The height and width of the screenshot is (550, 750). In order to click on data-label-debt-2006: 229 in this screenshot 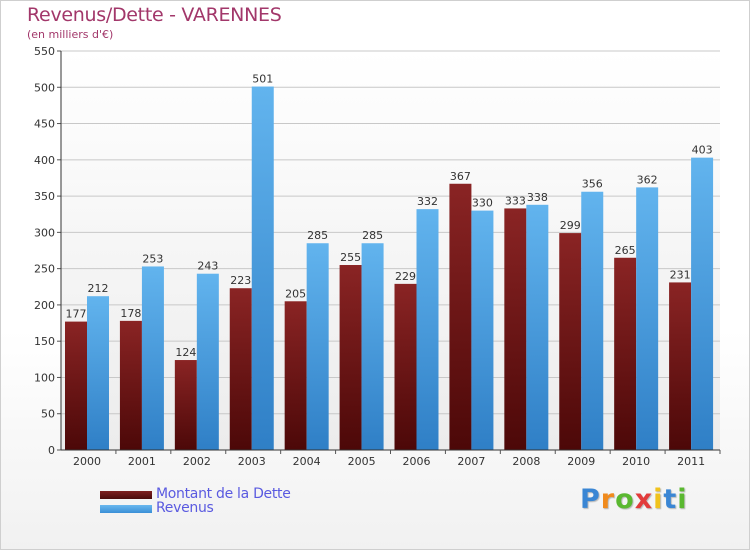, I will do `click(405, 276)`.